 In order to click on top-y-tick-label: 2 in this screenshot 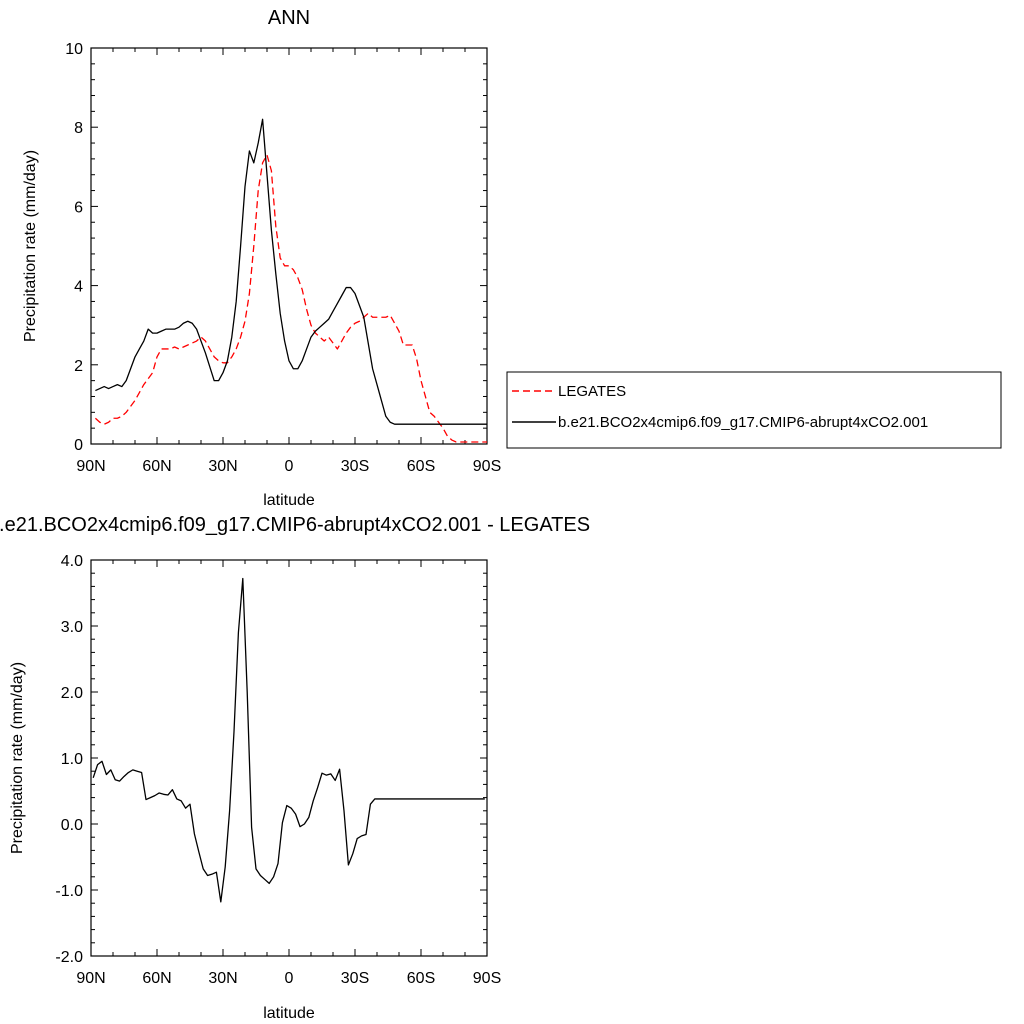, I will do `click(78, 366)`.